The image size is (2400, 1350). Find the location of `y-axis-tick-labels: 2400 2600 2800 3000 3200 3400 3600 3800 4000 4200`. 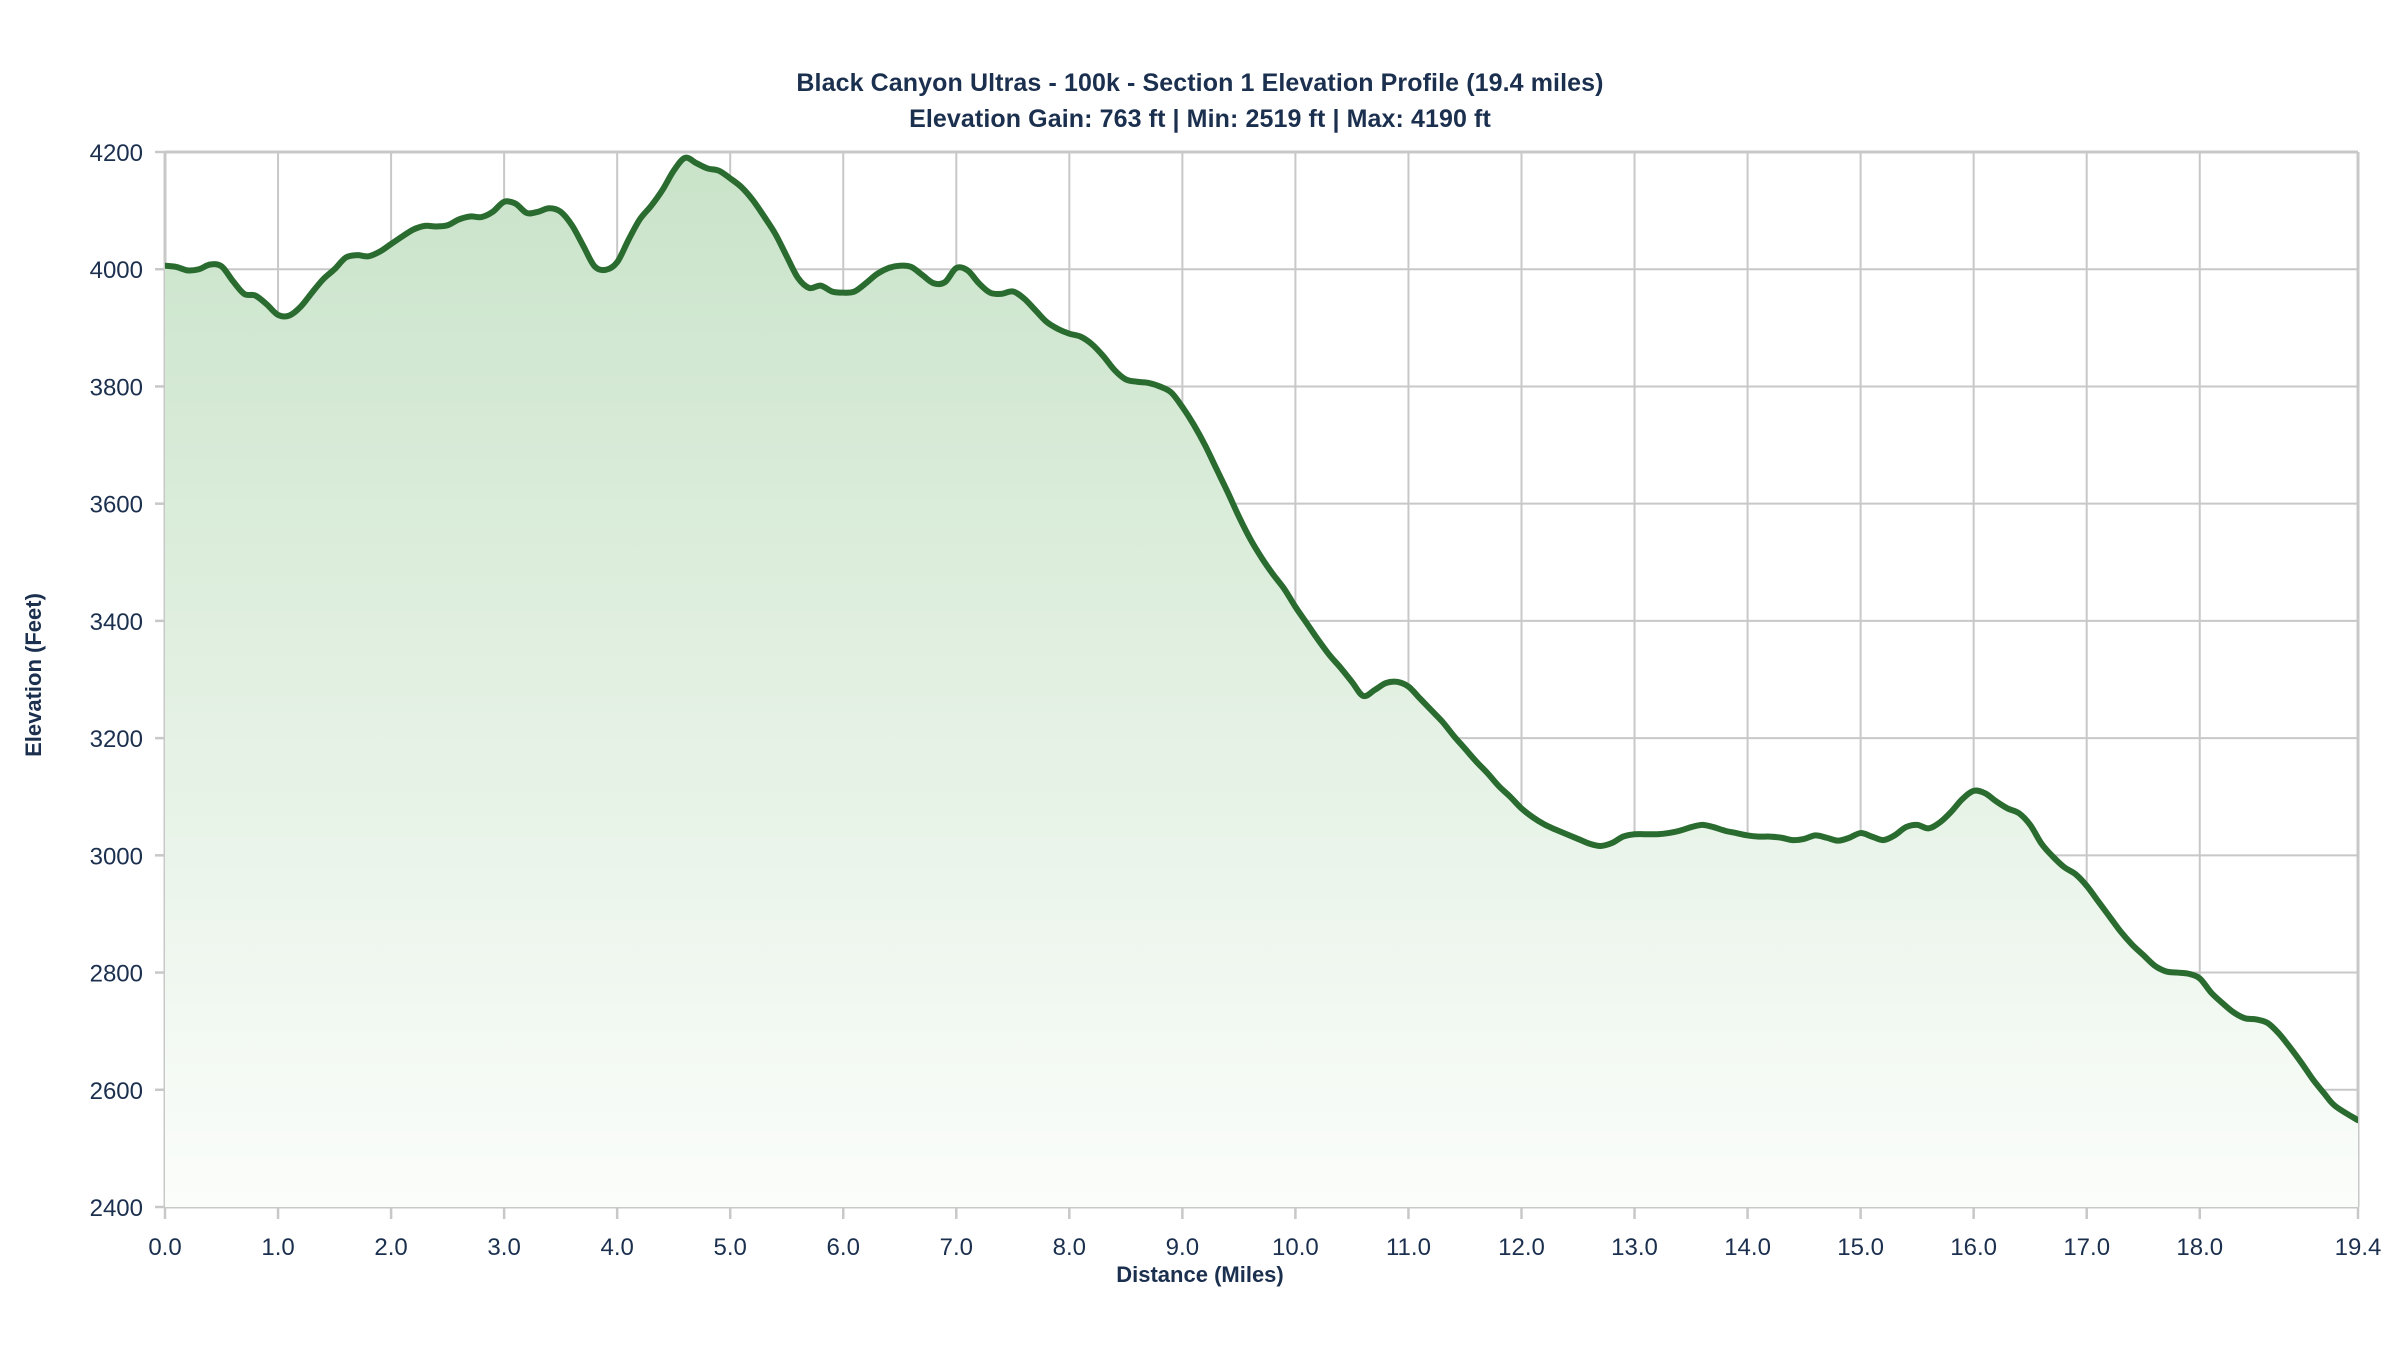

y-axis-tick-labels: 2400 2600 2800 3000 3200 3400 3600 3800 4000 4200 is located at coordinates (116, 681).